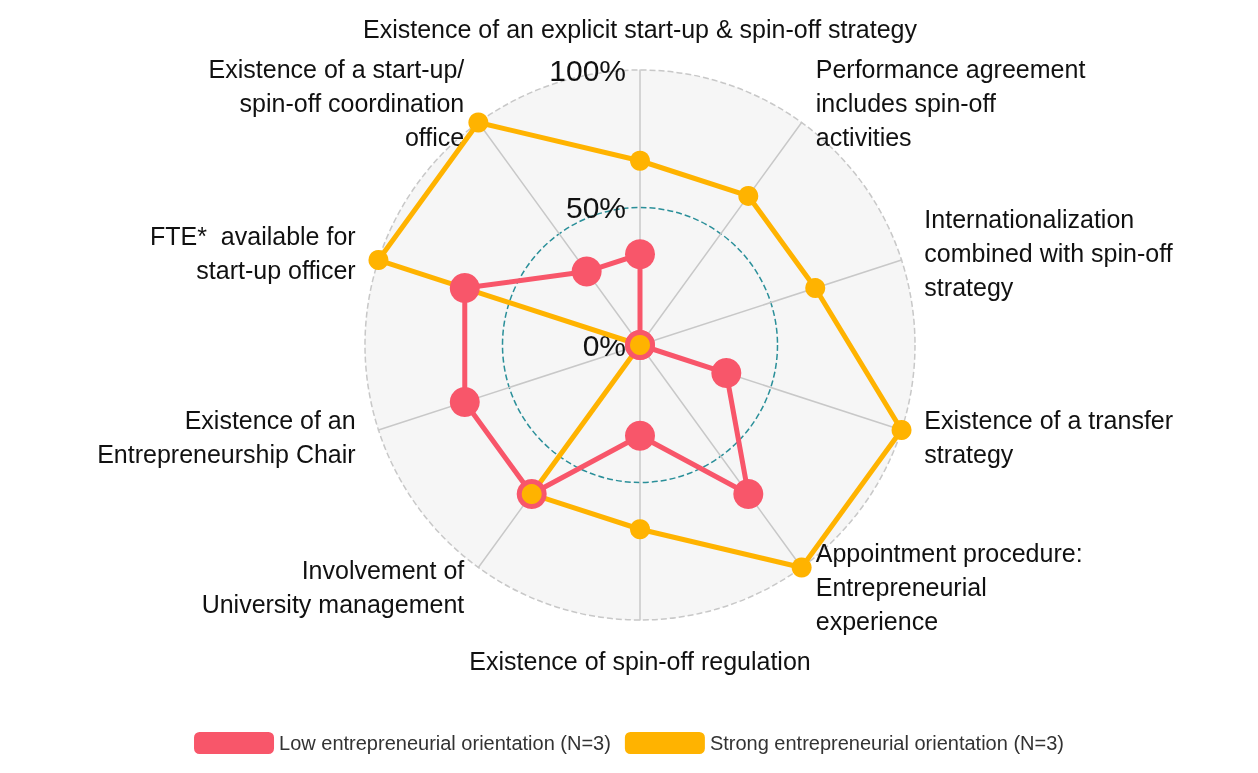 The height and width of the screenshot is (773, 1258). I want to click on spoke-label: Internationalization combined with spin-off strategy, so click(1048, 252).